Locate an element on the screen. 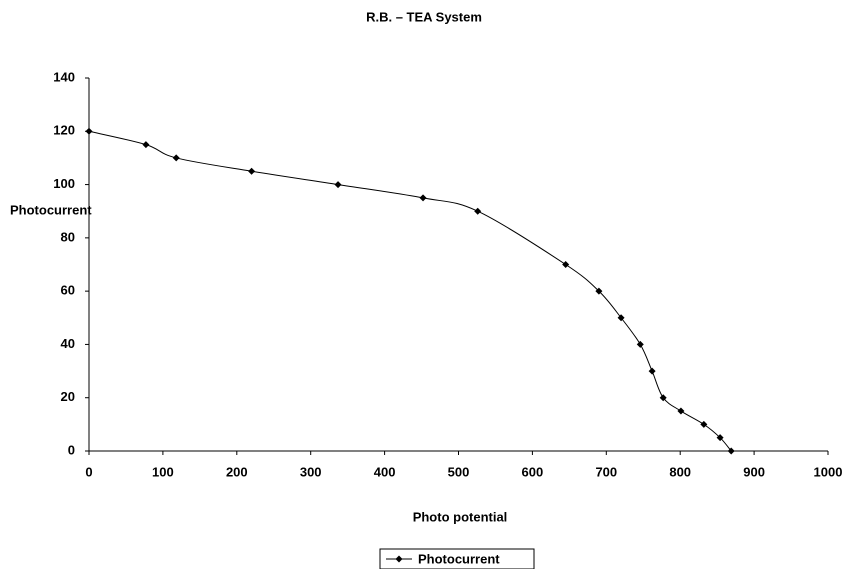 Image resolution: width=849 pixels, height=569 pixels. legend: Photocurrent is located at coordinates (457, 558).